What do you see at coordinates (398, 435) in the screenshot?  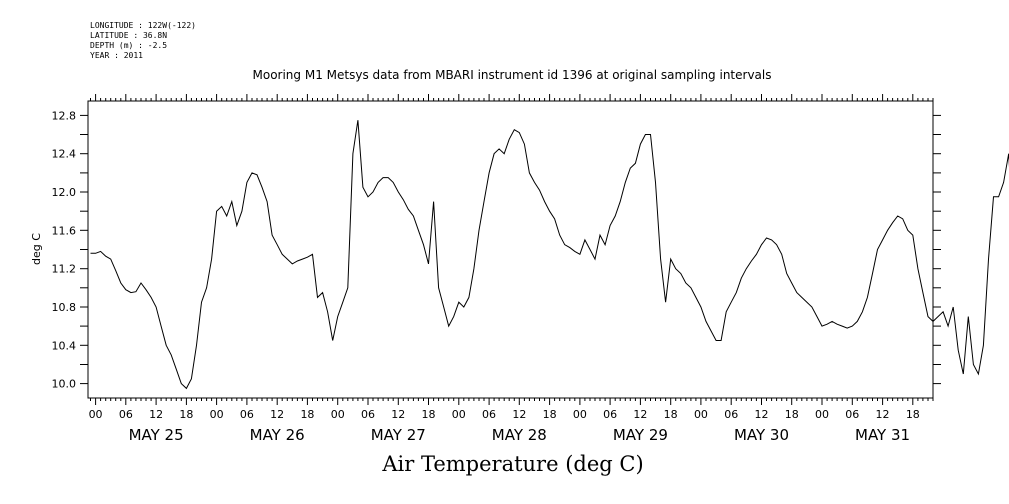 I see `day-label: MAY 27` at bounding box center [398, 435].